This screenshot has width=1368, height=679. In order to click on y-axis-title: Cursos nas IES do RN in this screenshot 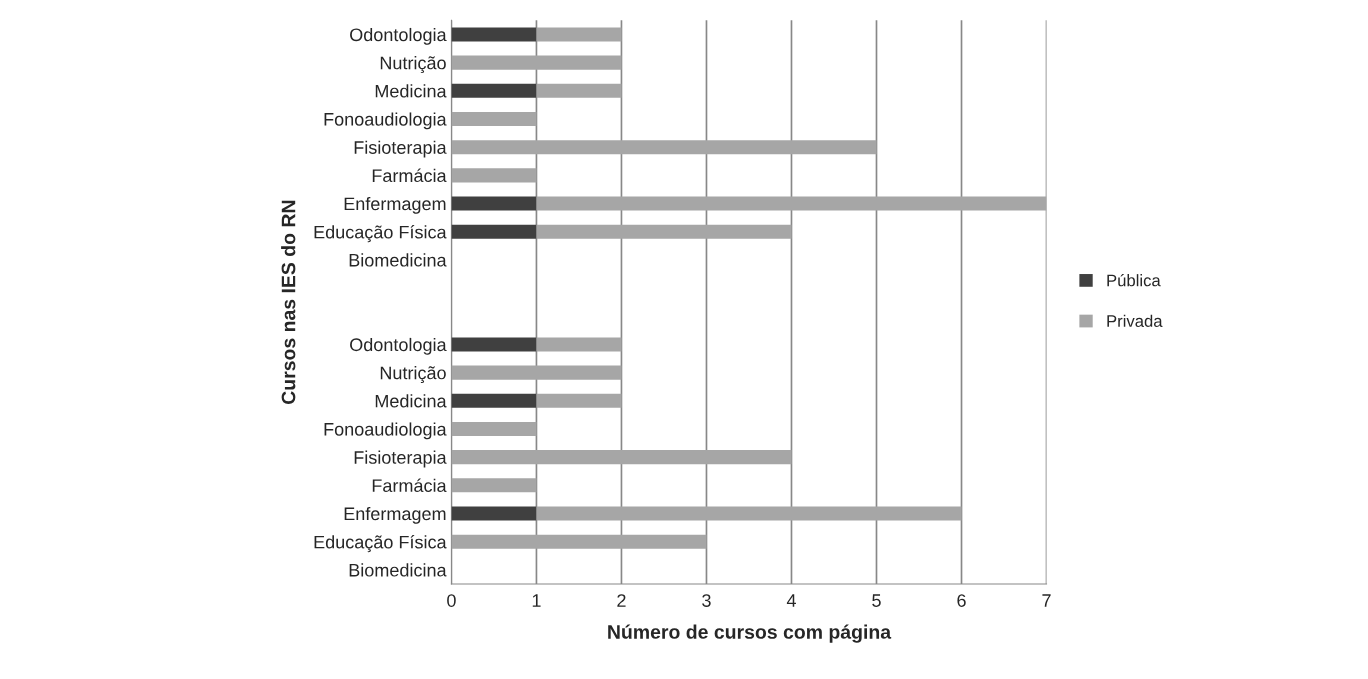, I will do `click(288, 302)`.